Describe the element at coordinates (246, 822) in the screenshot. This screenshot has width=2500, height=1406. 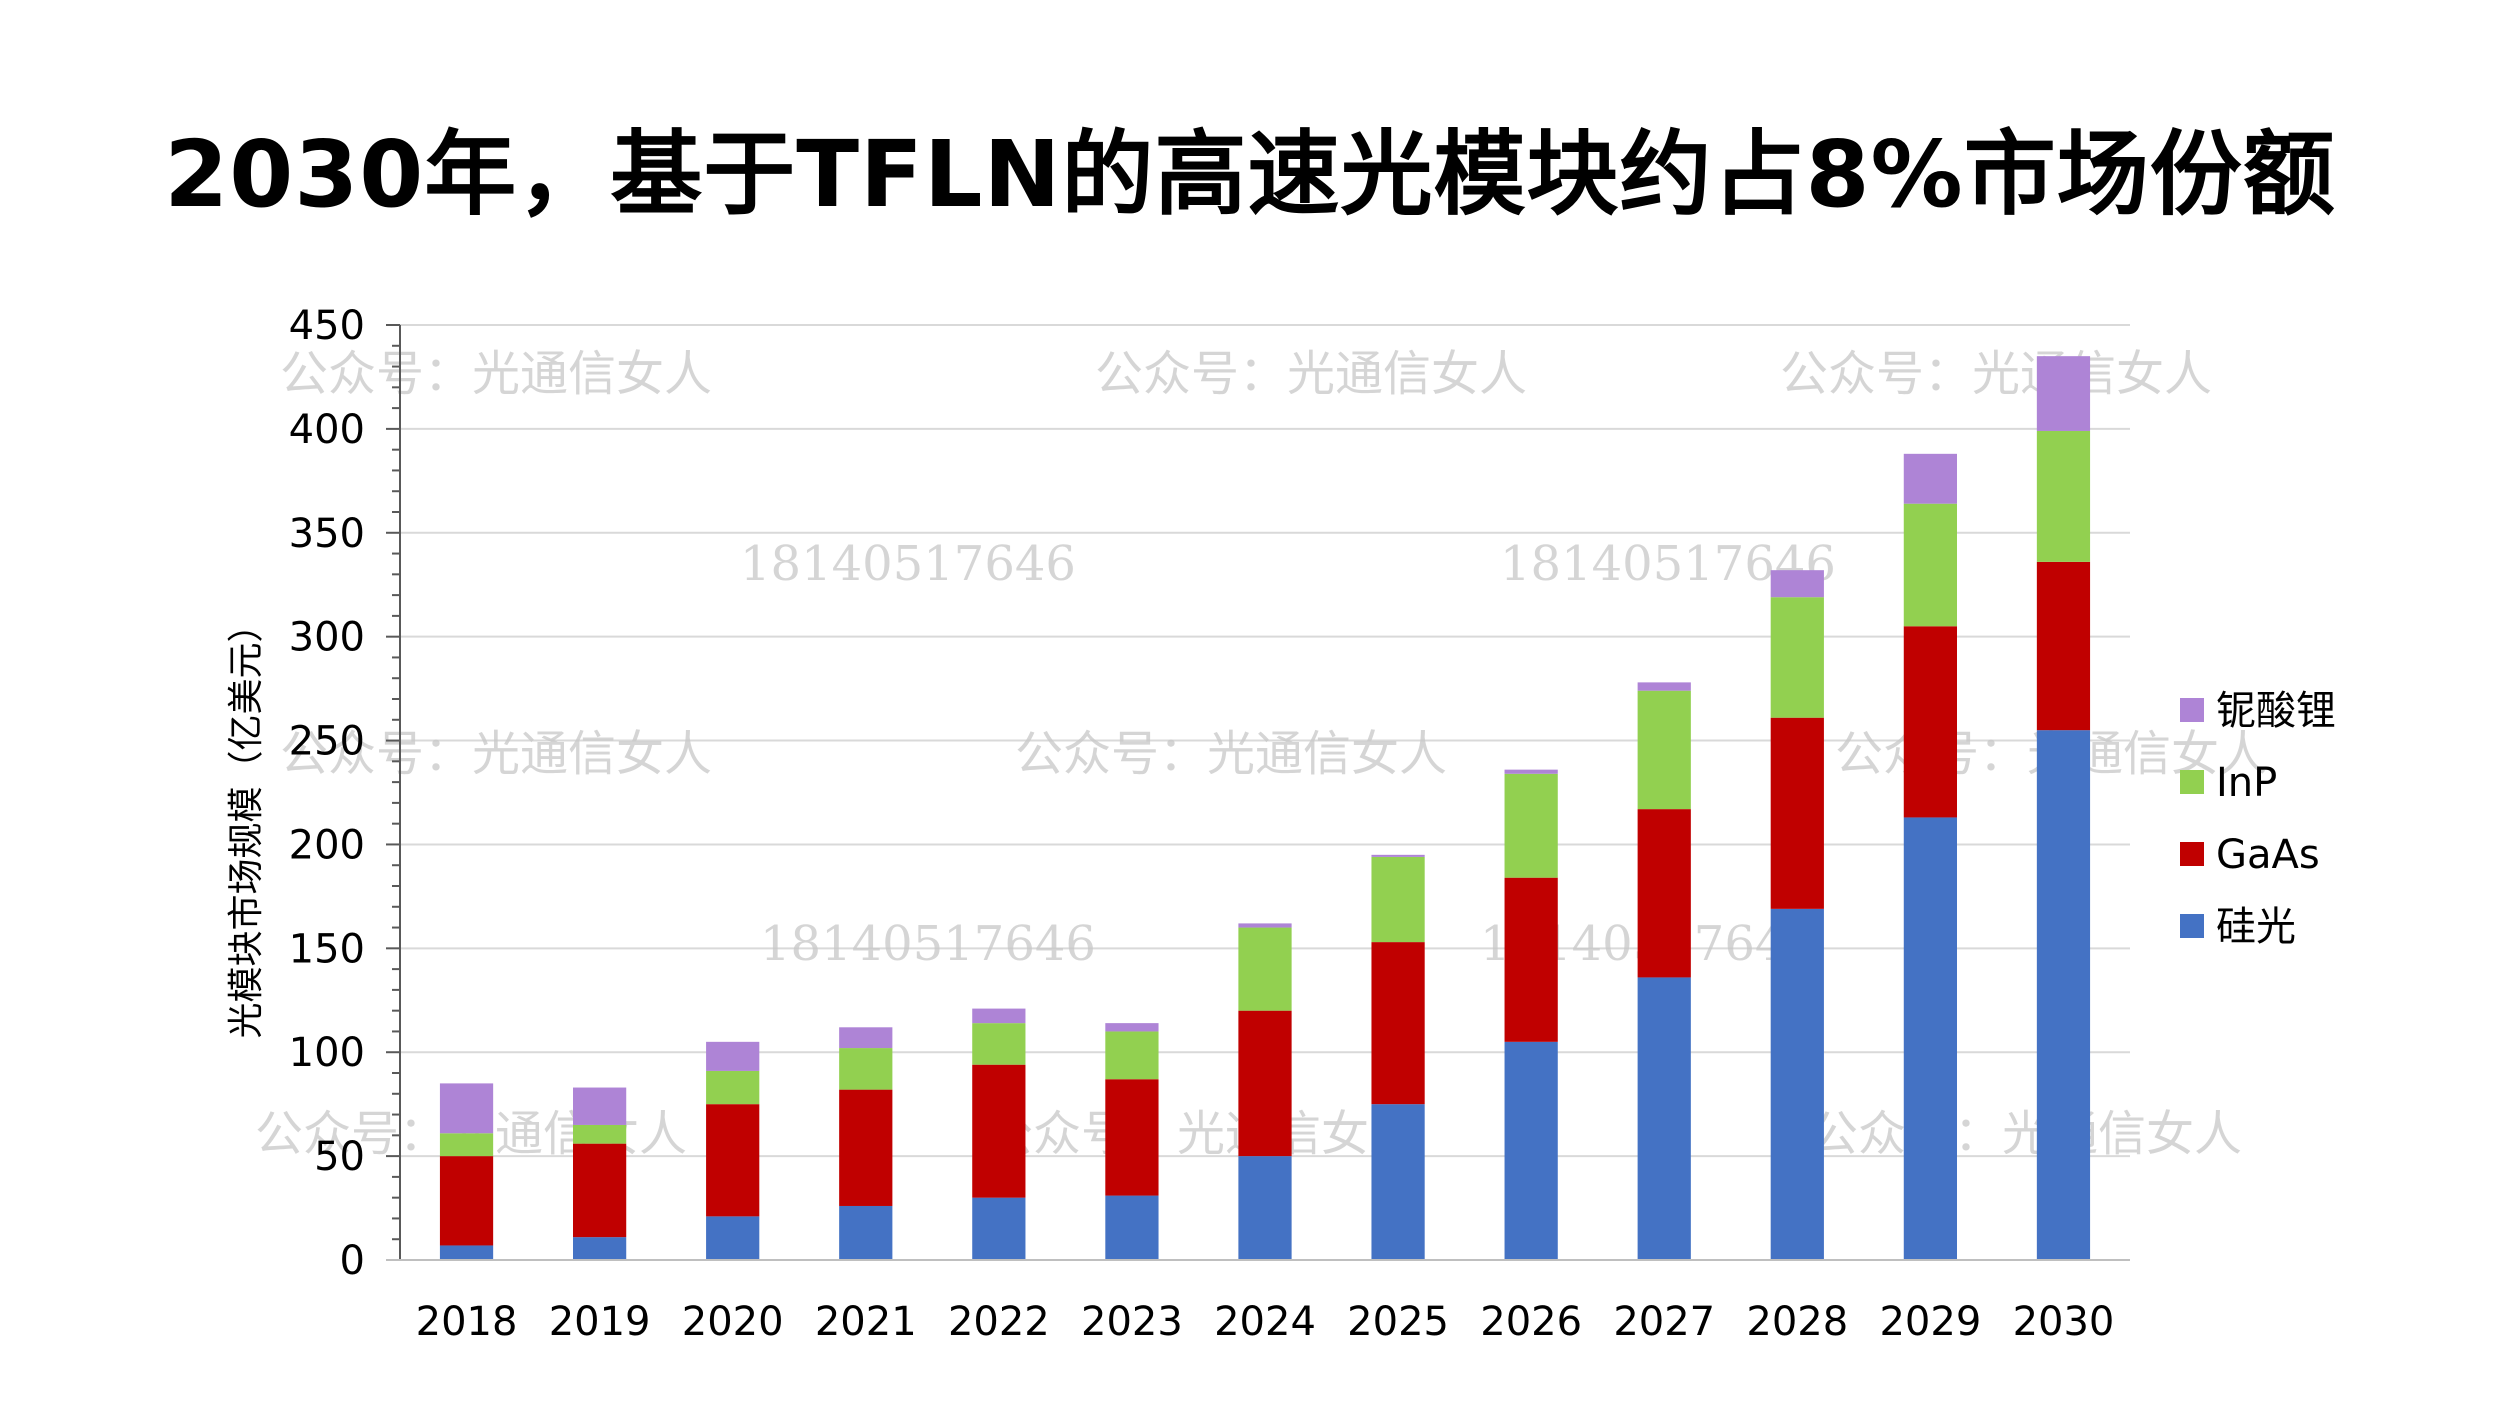
I see `y-axis-title: 光模块市场规模（亿美元）` at that location.